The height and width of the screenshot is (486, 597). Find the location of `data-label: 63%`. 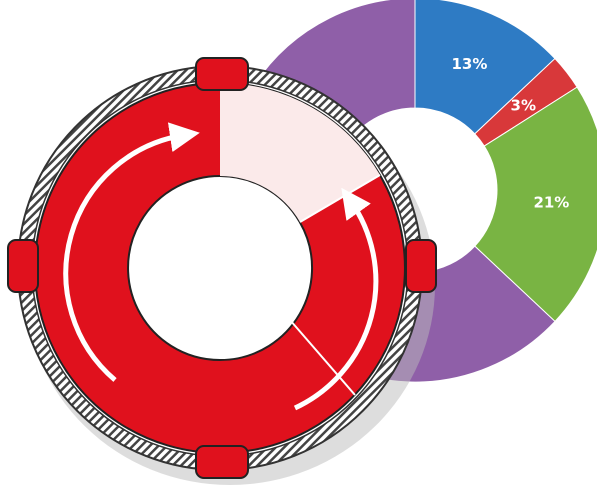

data-label: 63% is located at coordinates (283, 252).